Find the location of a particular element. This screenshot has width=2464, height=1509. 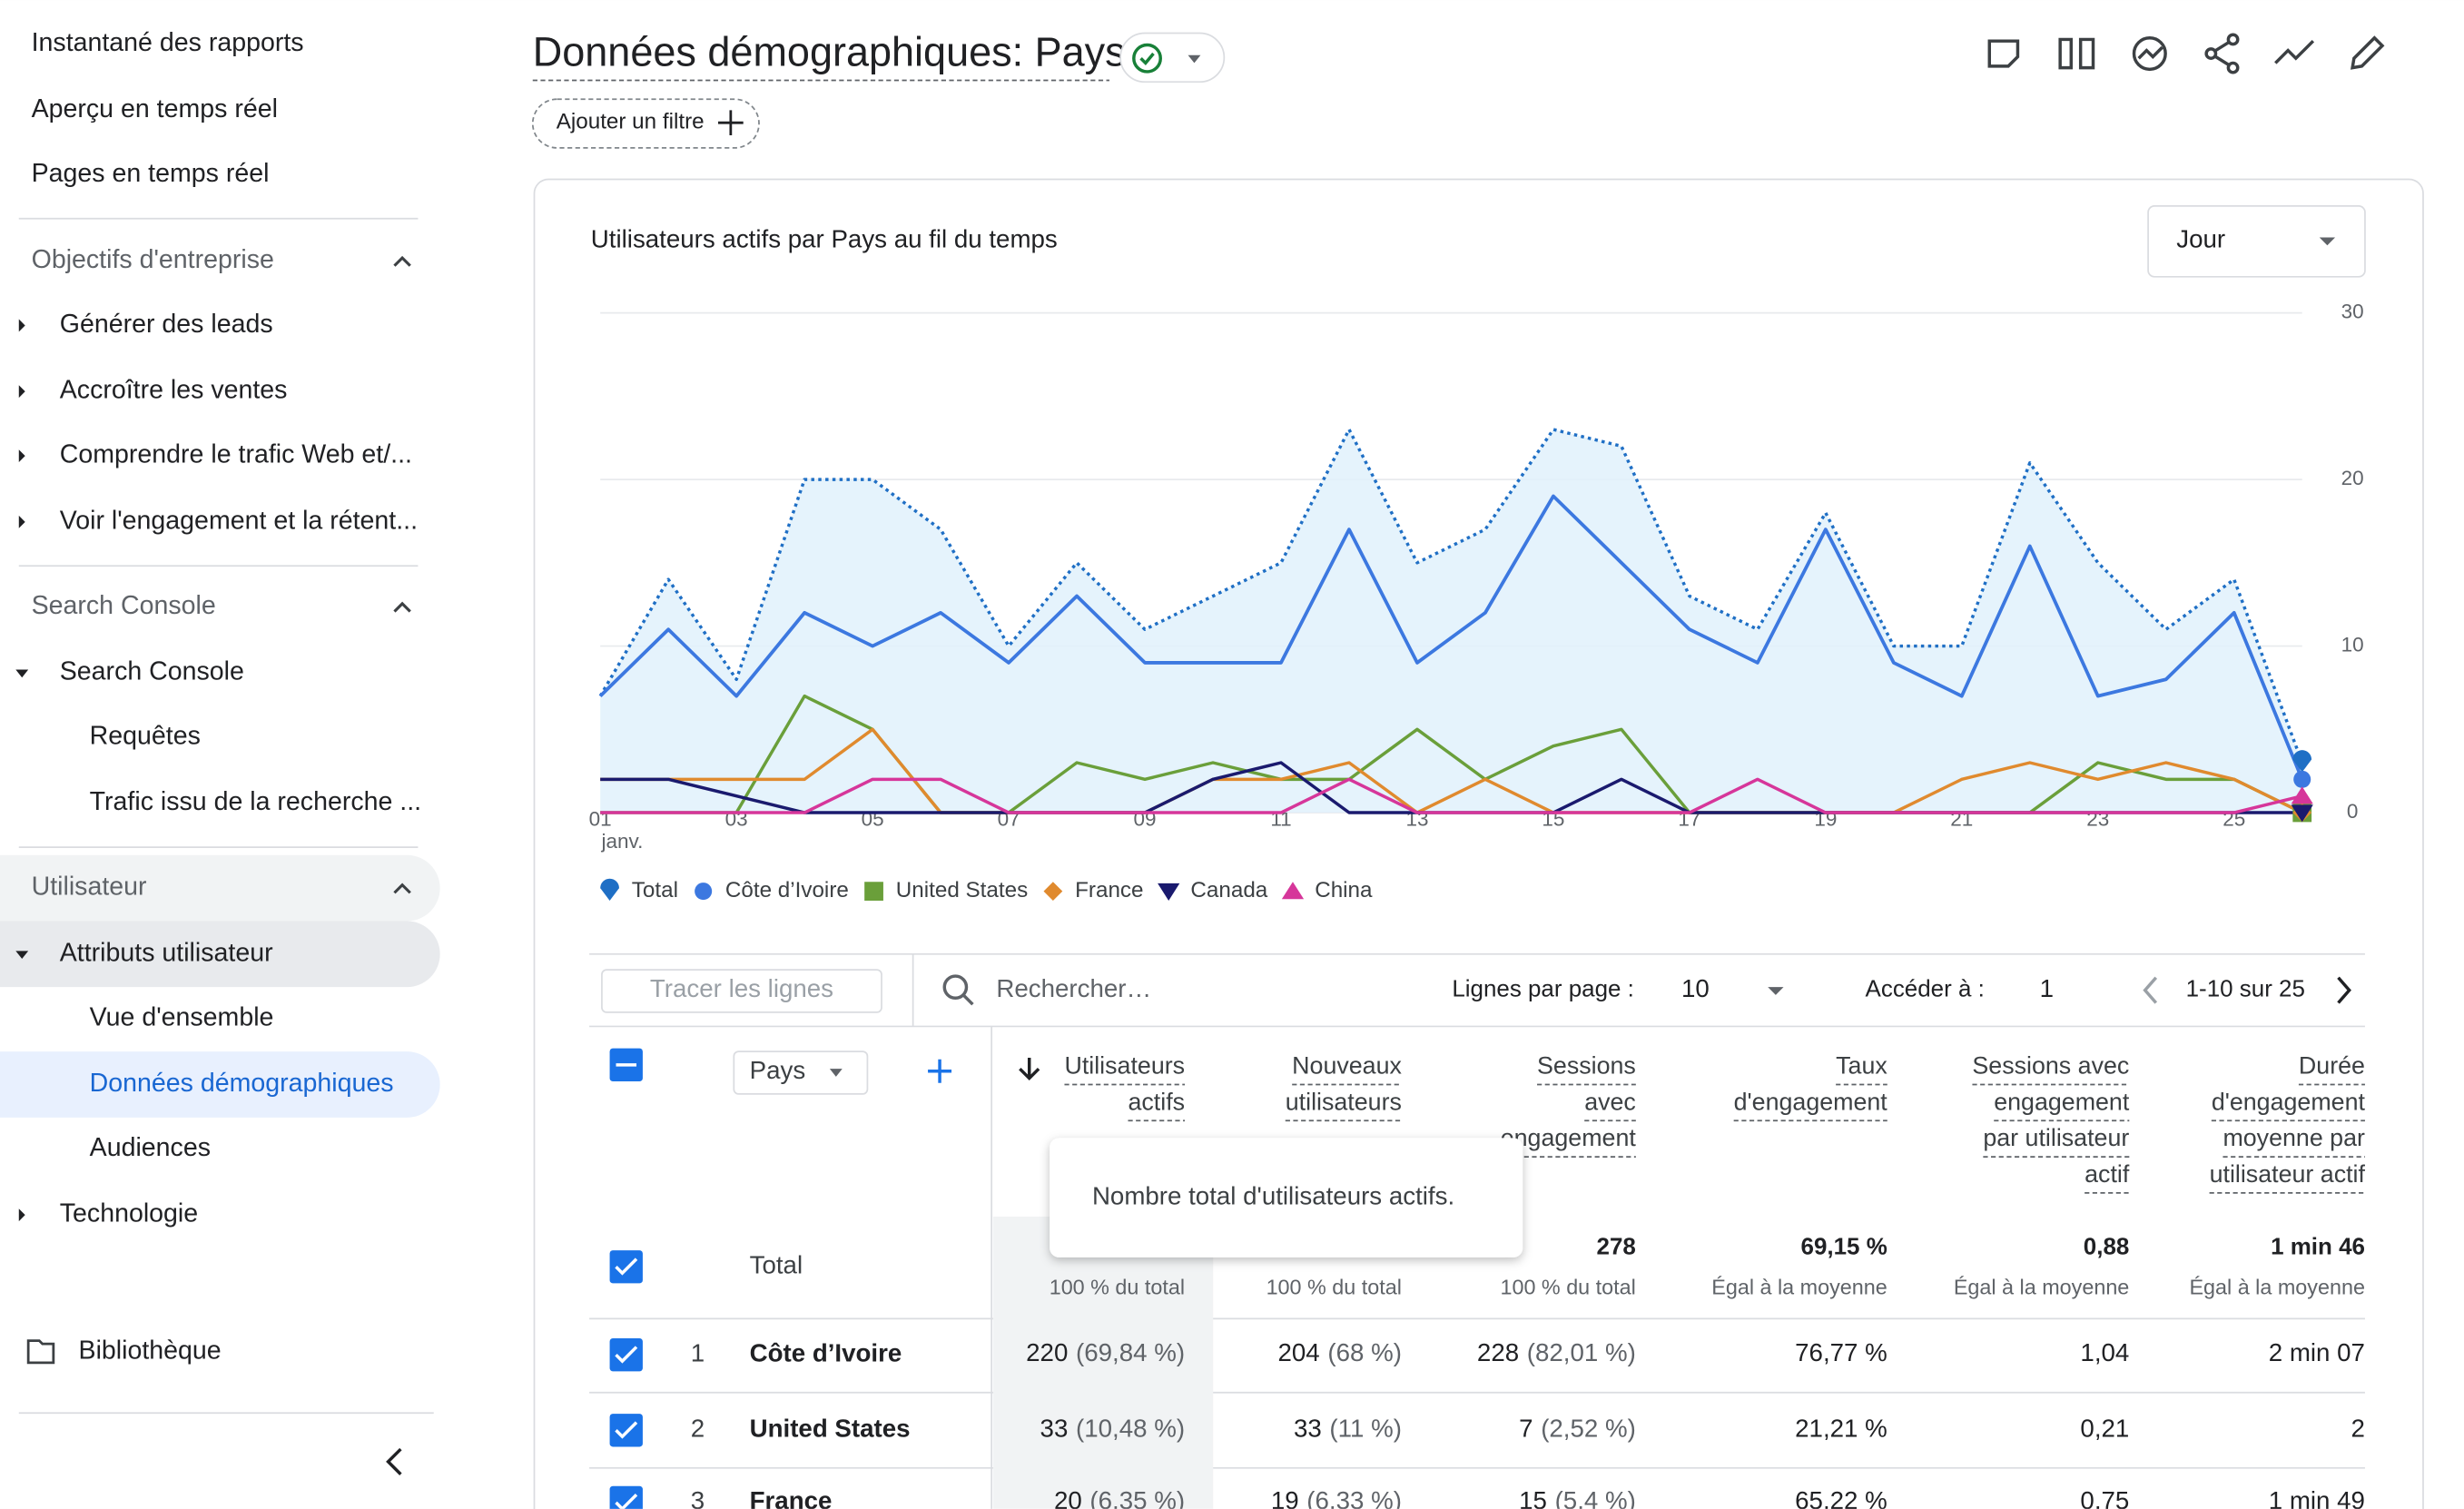

cell: 19(6,33 %) is located at coordinates (1336, 1498).